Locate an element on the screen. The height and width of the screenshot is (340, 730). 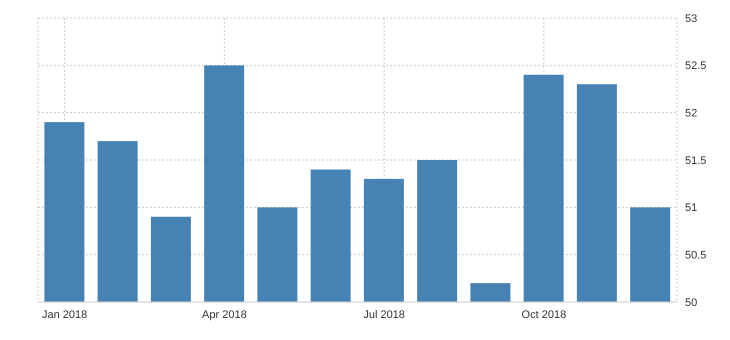
y-tick-label: 52.5 is located at coordinates (695, 66).